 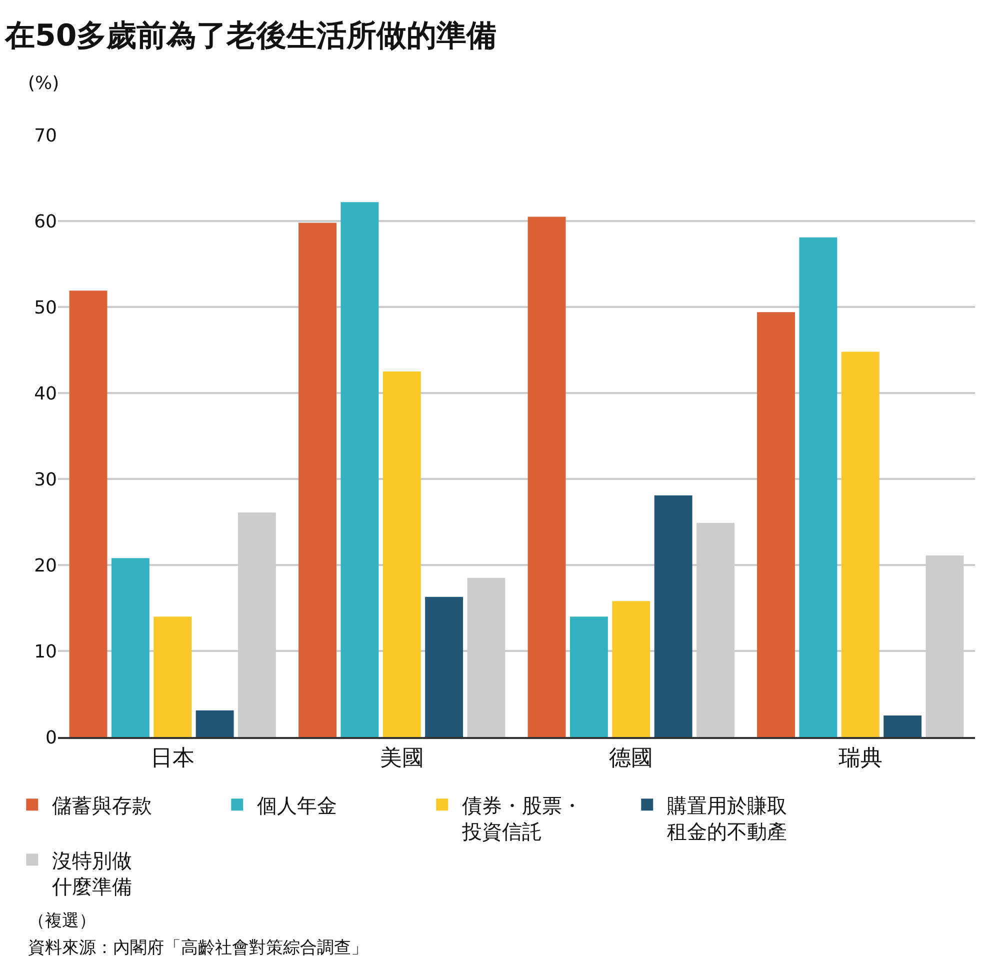 I want to click on legend-label: 購置用於賺取租金的不動產, so click(x=727, y=818).